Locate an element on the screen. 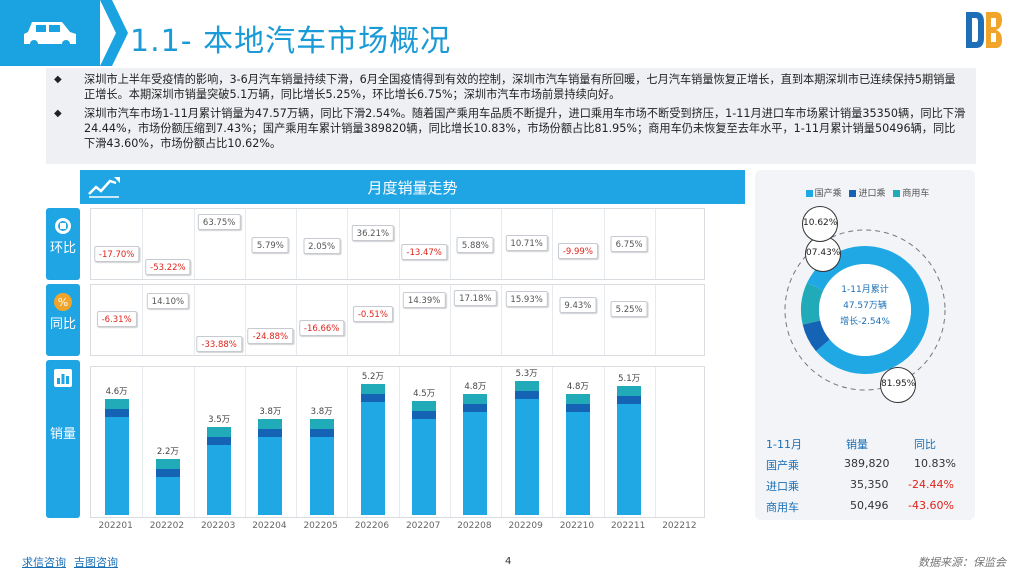 The height and width of the screenshot is (576, 1024). stats-row: 国产乘 389,820 10.83% is located at coordinates (869, 465).